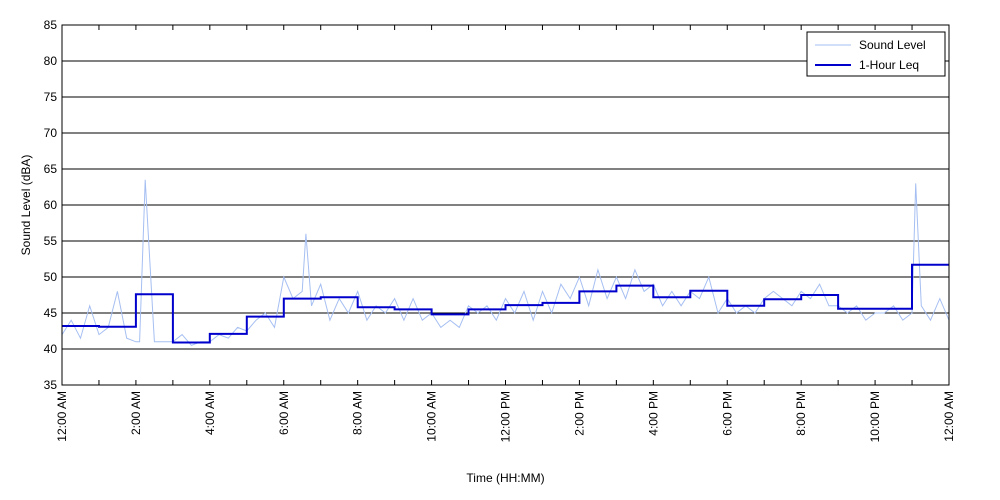  Describe the element at coordinates (284, 413) in the screenshot. I see `x-tick-label: 6:00 AM` at that location.